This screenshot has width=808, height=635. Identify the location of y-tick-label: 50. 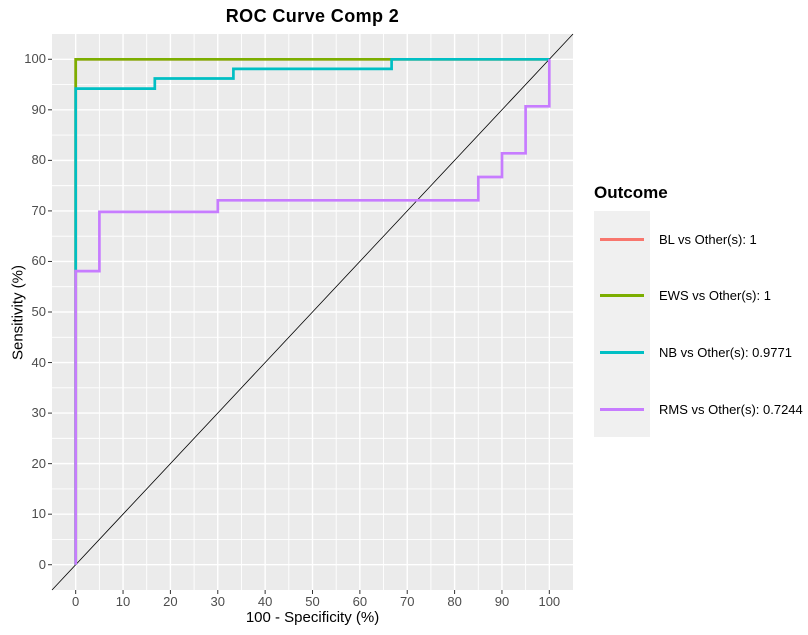
(38, 311).